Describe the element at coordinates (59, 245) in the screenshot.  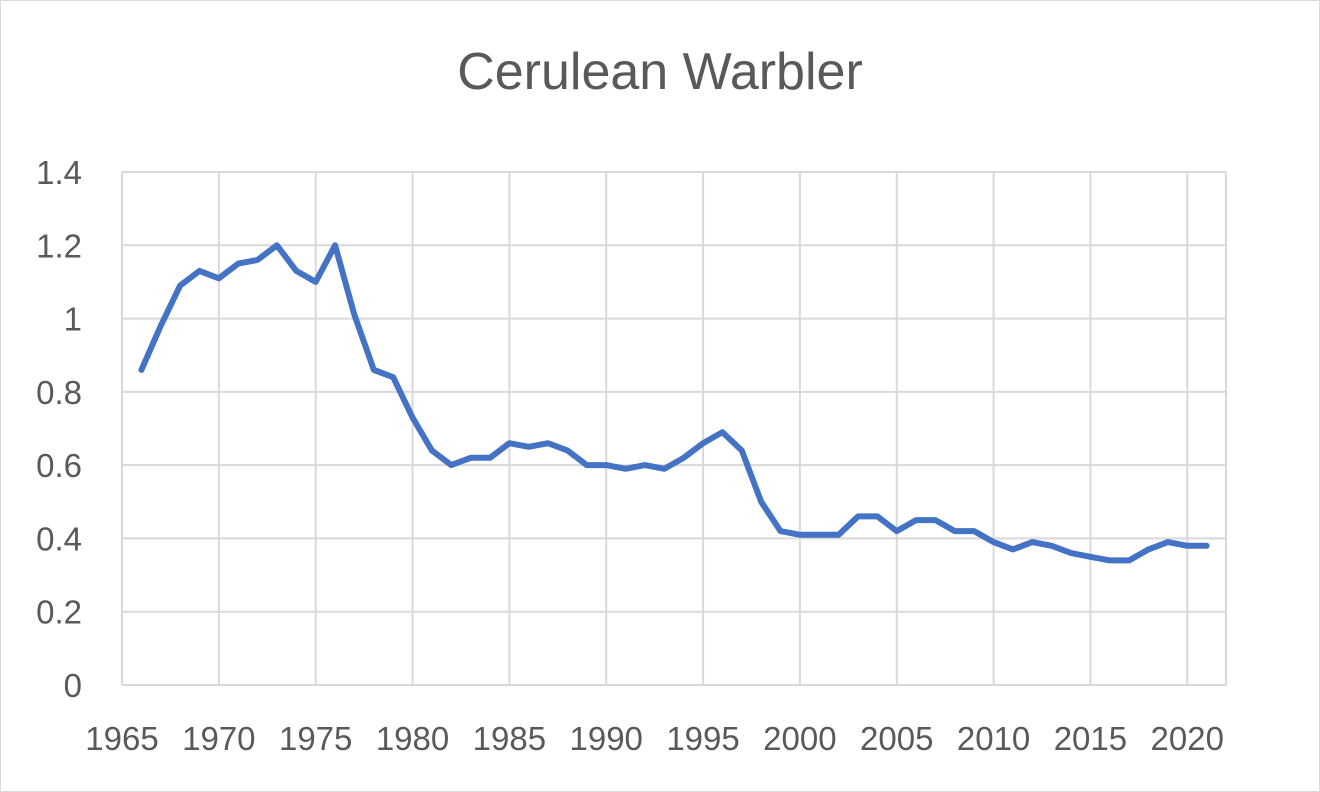
I see `y-tick-label-1.2: 1.2` at that location.